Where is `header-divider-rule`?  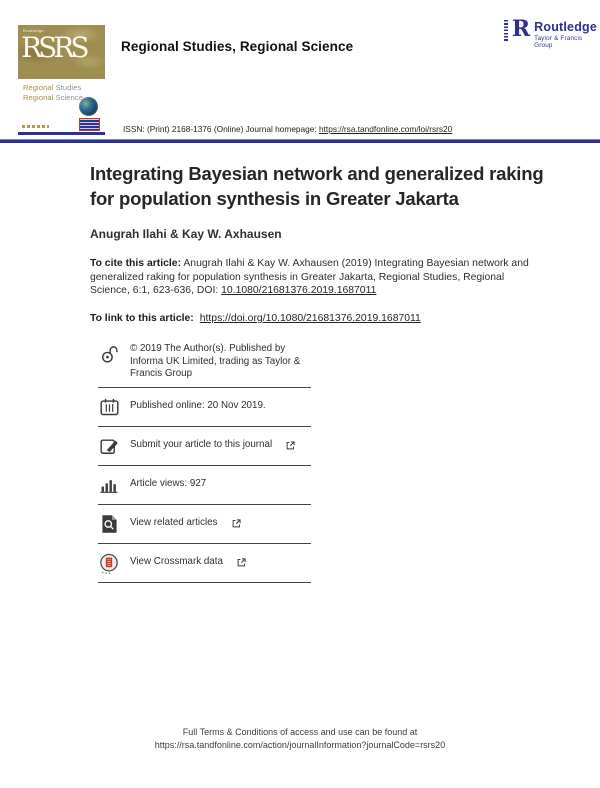 header-divider-rule is located at coordinates (300, 141).